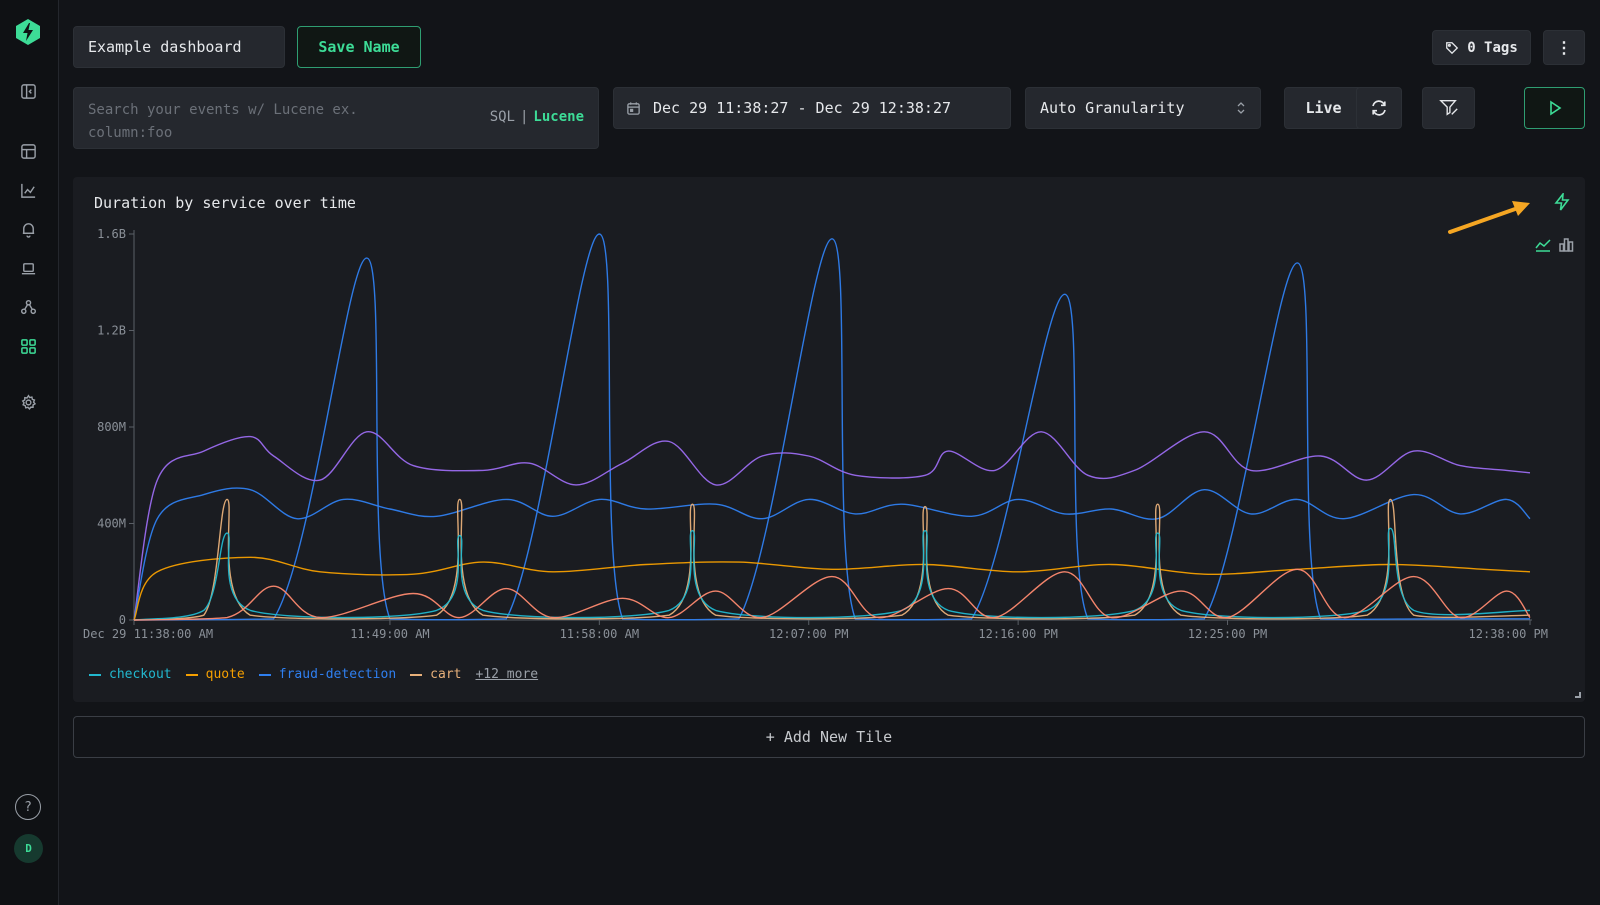  Describe the element at coordinates (148, 634) in the screenshot. I see `x-tick-label: Dec 29 11:38:00 AM` at that location.